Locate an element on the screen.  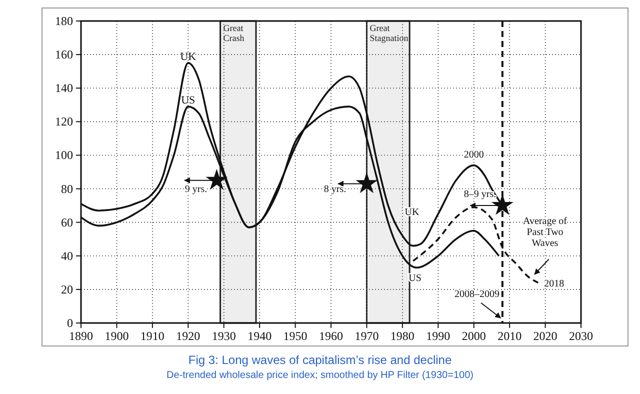
series-label: UK is located at coordinates (188, 56).